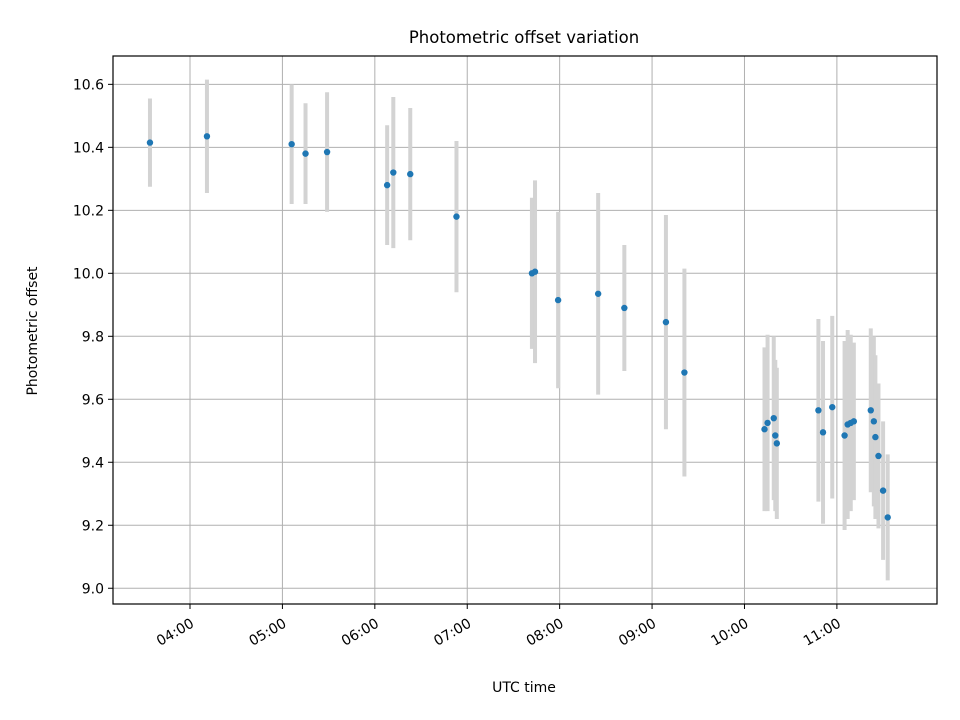  I want to click on y-tick-label: 9.0, so click(93, 589).